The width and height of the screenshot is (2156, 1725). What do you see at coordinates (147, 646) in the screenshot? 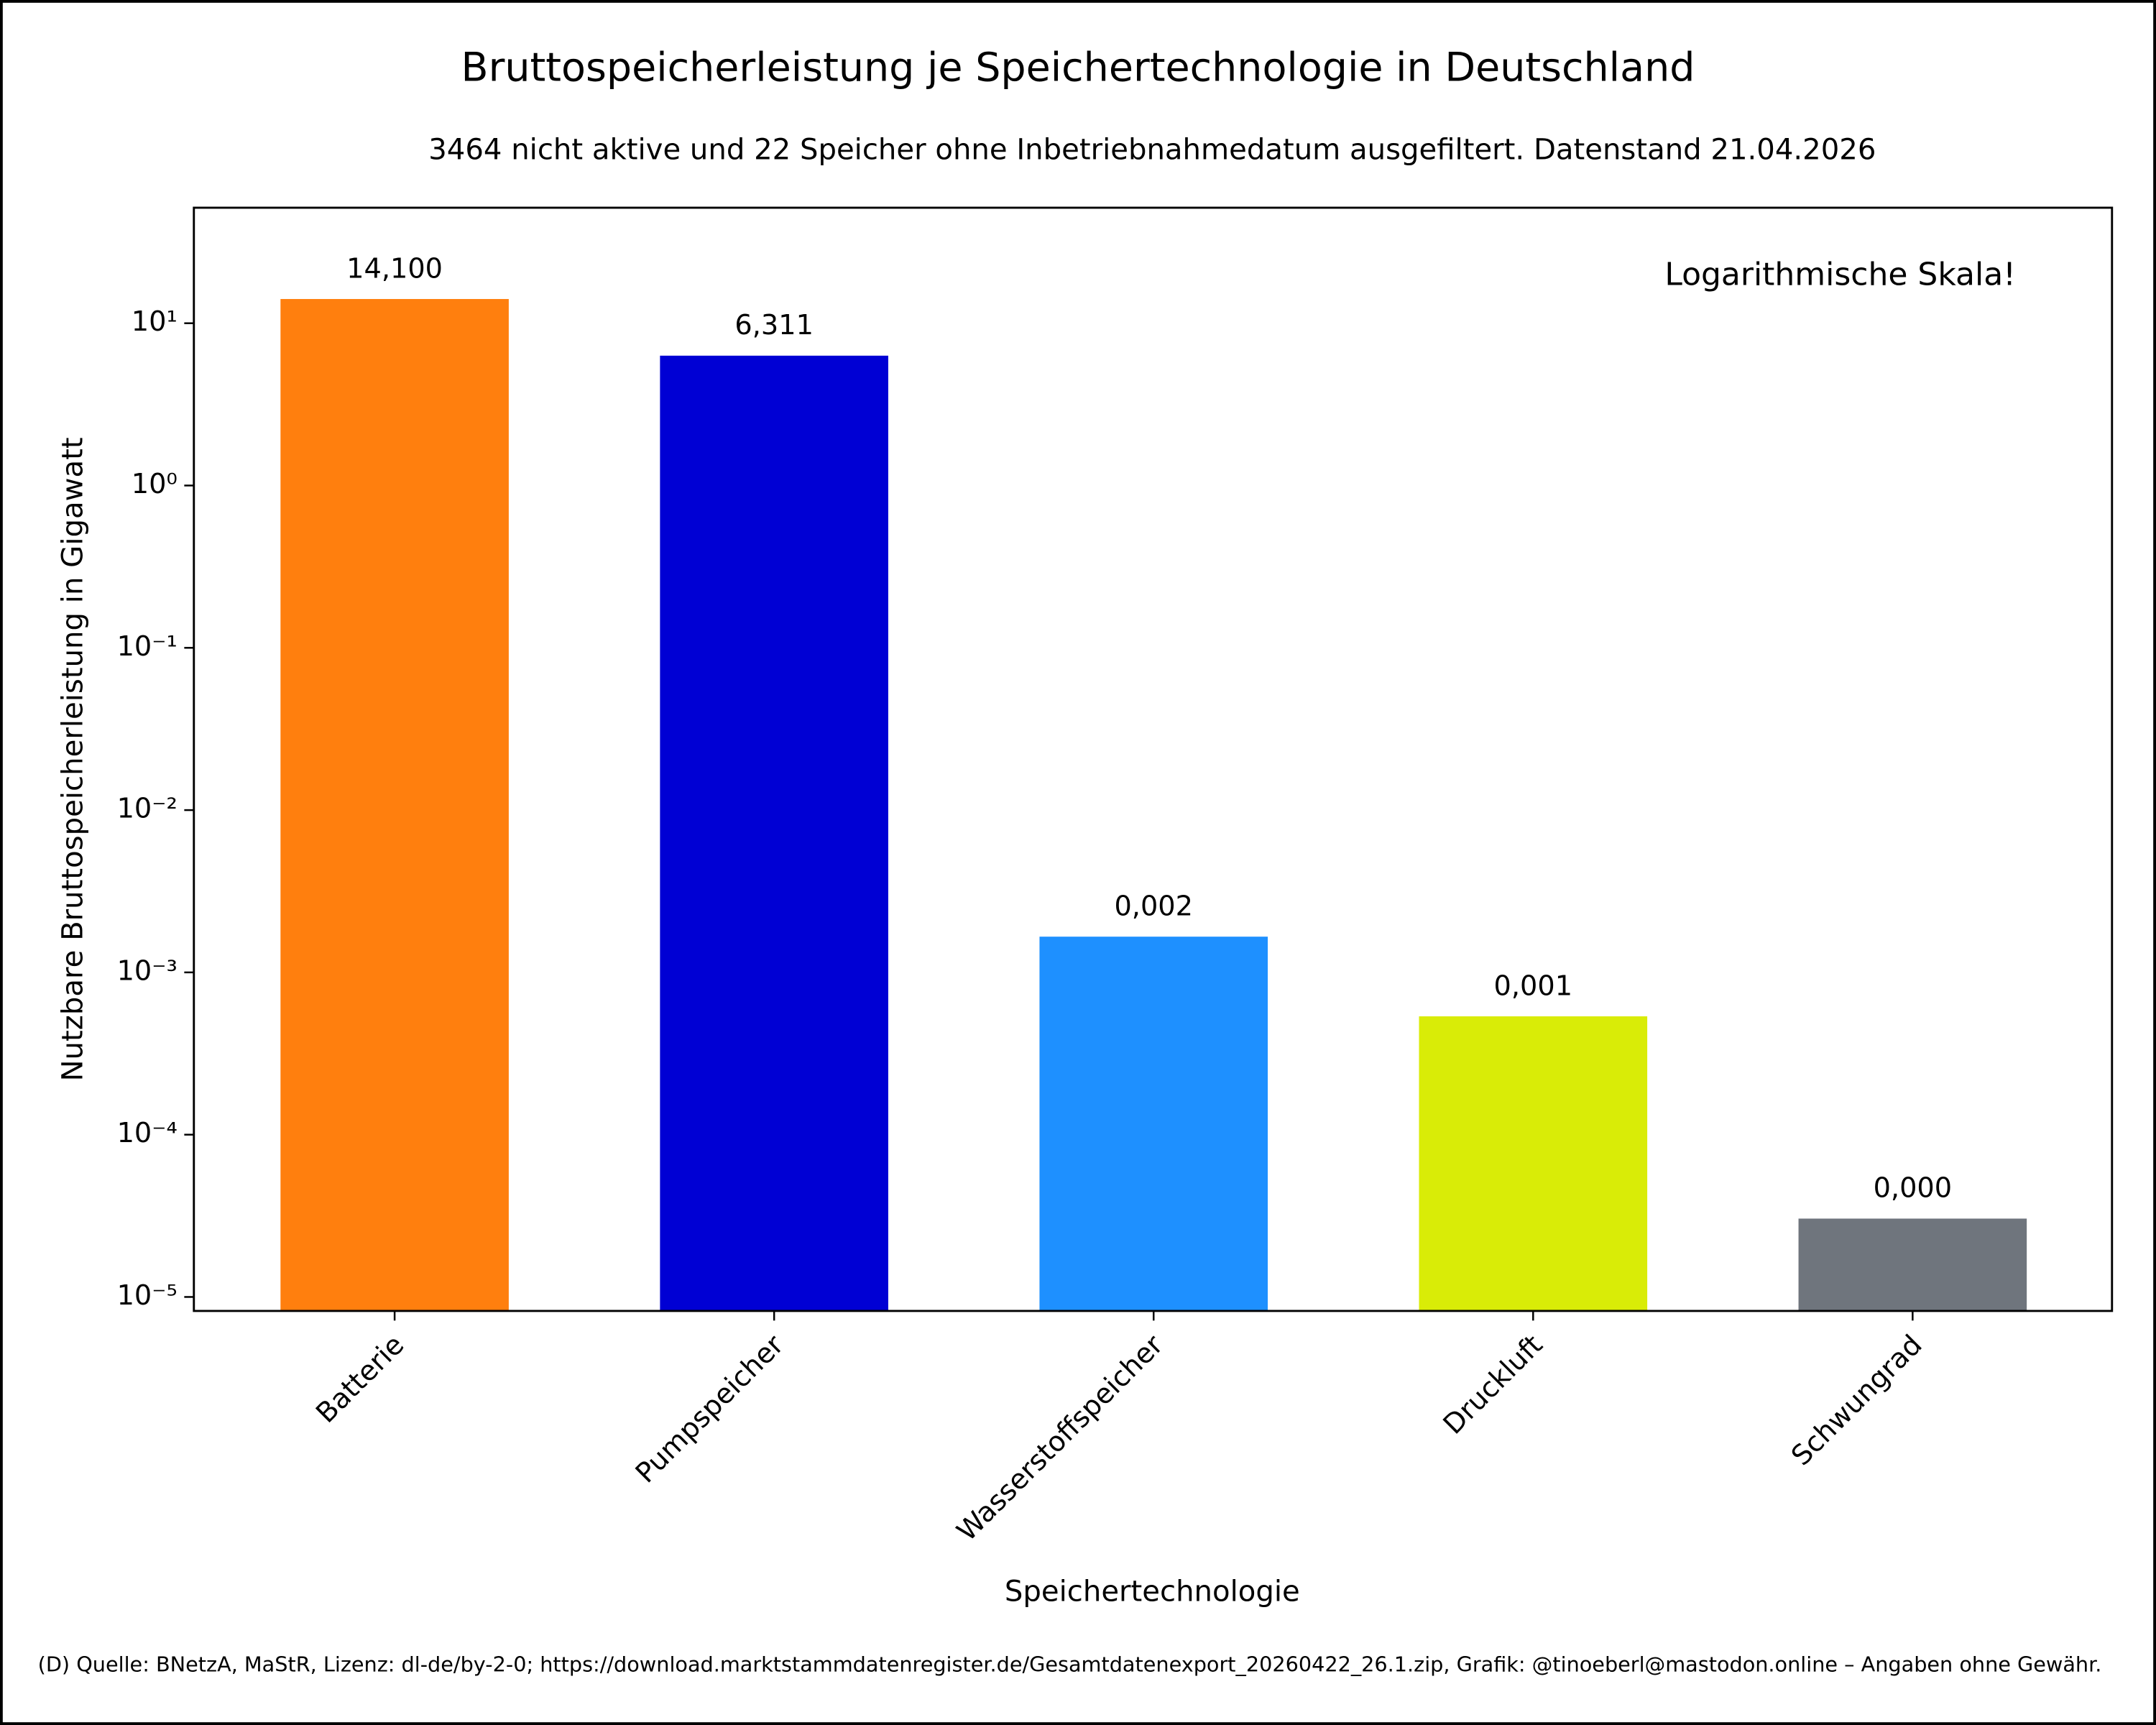
I see `y-tick-label: 10⁻¹` at bounding box center [147, 646].